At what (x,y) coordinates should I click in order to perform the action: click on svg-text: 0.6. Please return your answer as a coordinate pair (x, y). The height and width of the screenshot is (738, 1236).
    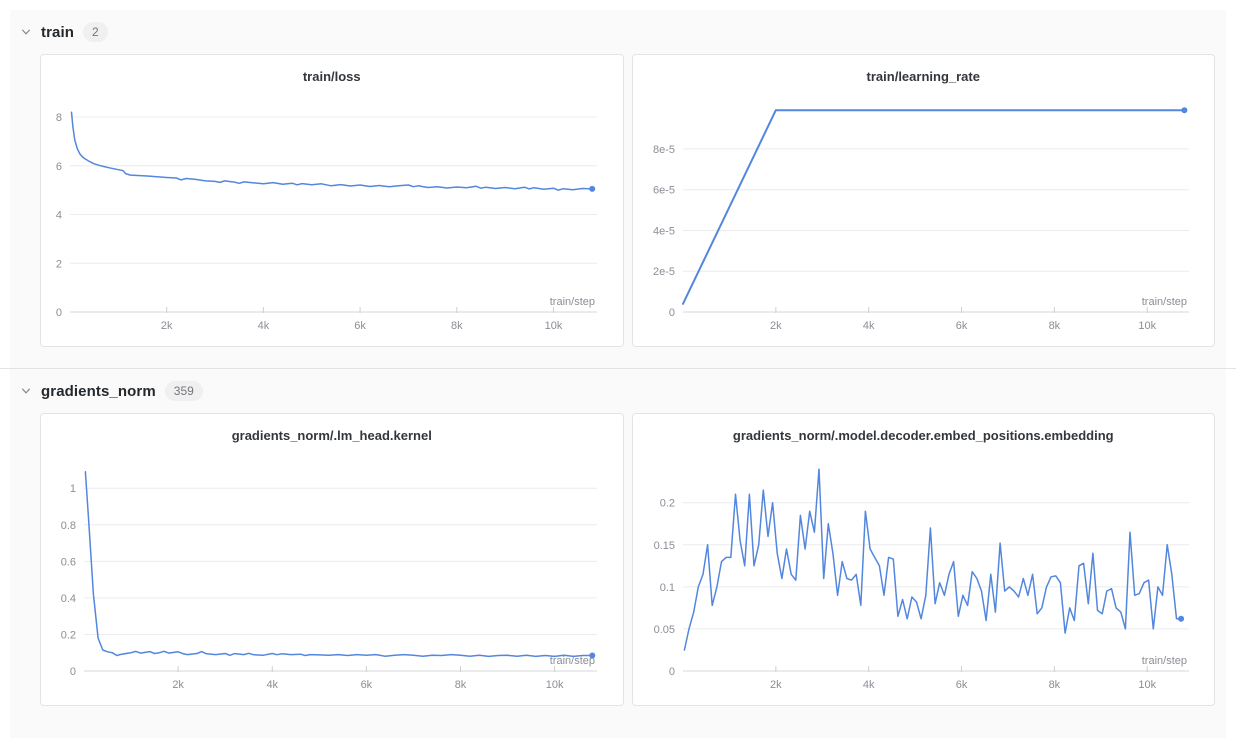
    Looking at the image, I should click on (68, 562).